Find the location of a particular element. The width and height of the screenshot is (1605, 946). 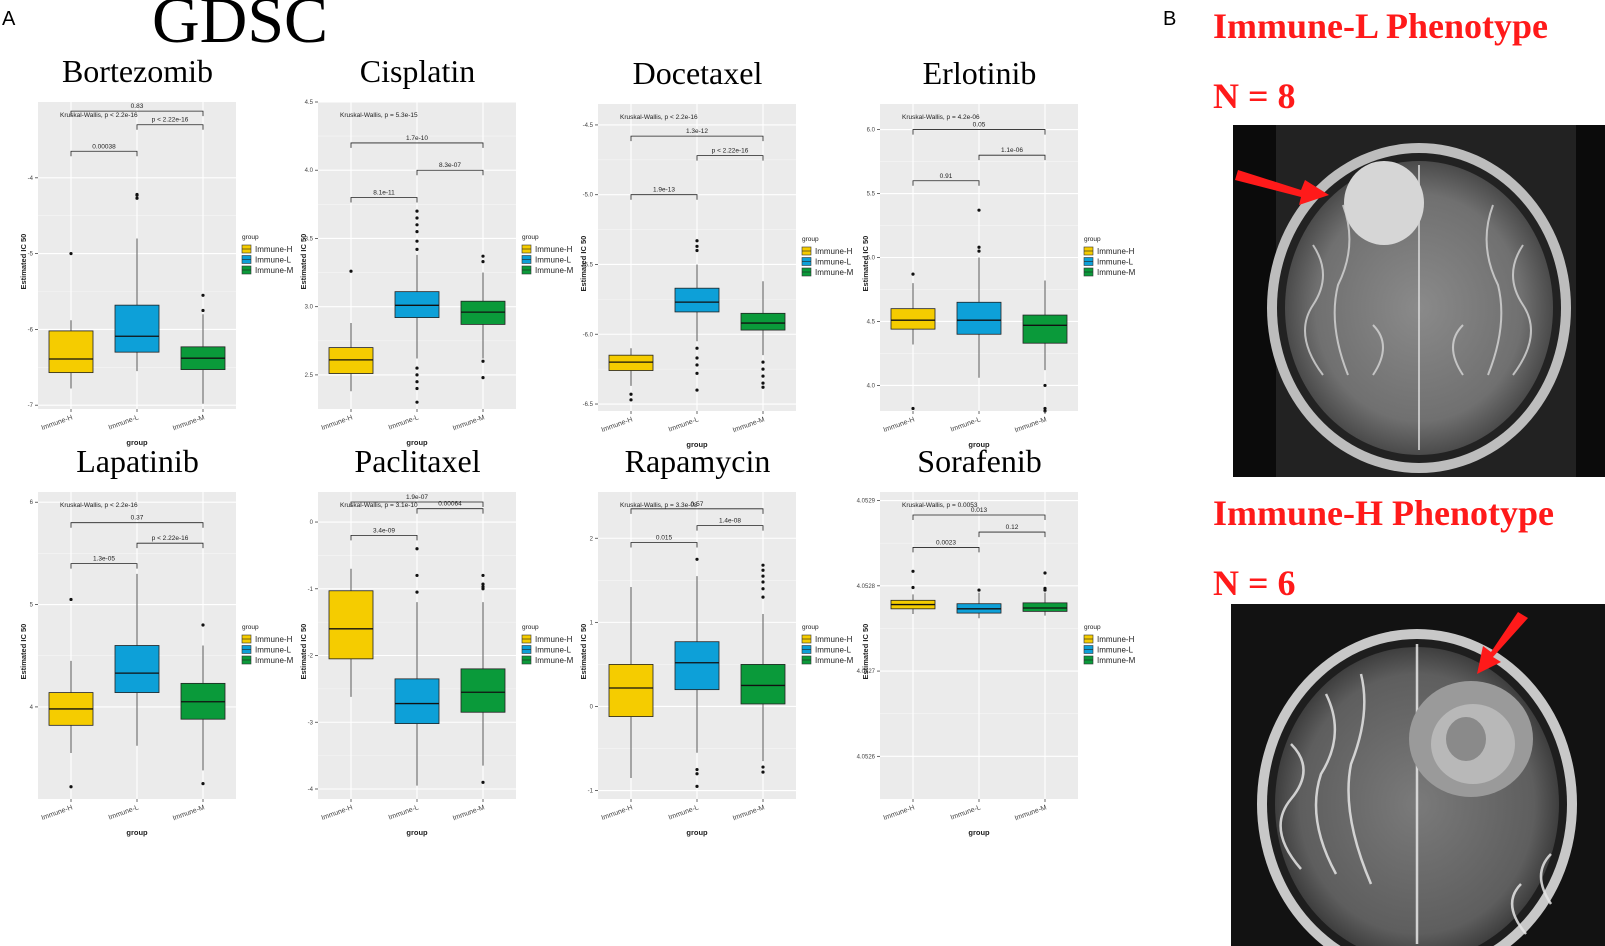

plot-title: Paclitaxel is located at coordinates (417, 461).